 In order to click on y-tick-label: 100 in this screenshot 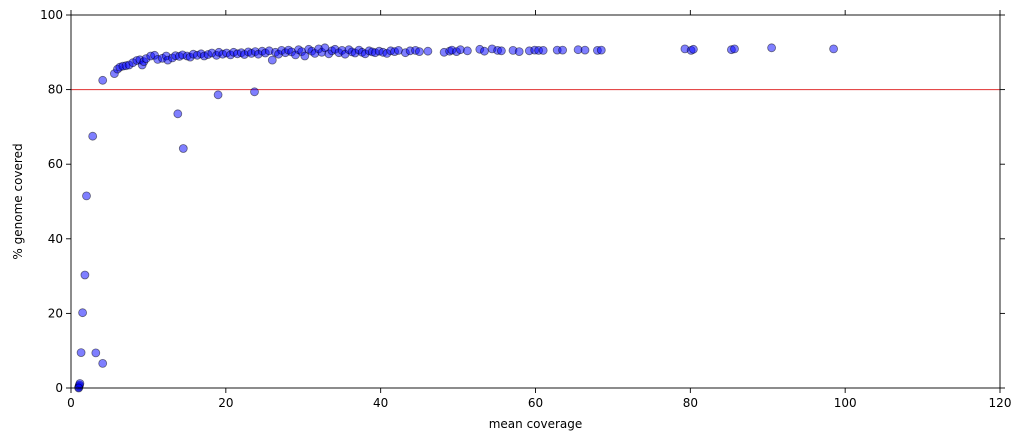, I will do `click(51, 15)`.